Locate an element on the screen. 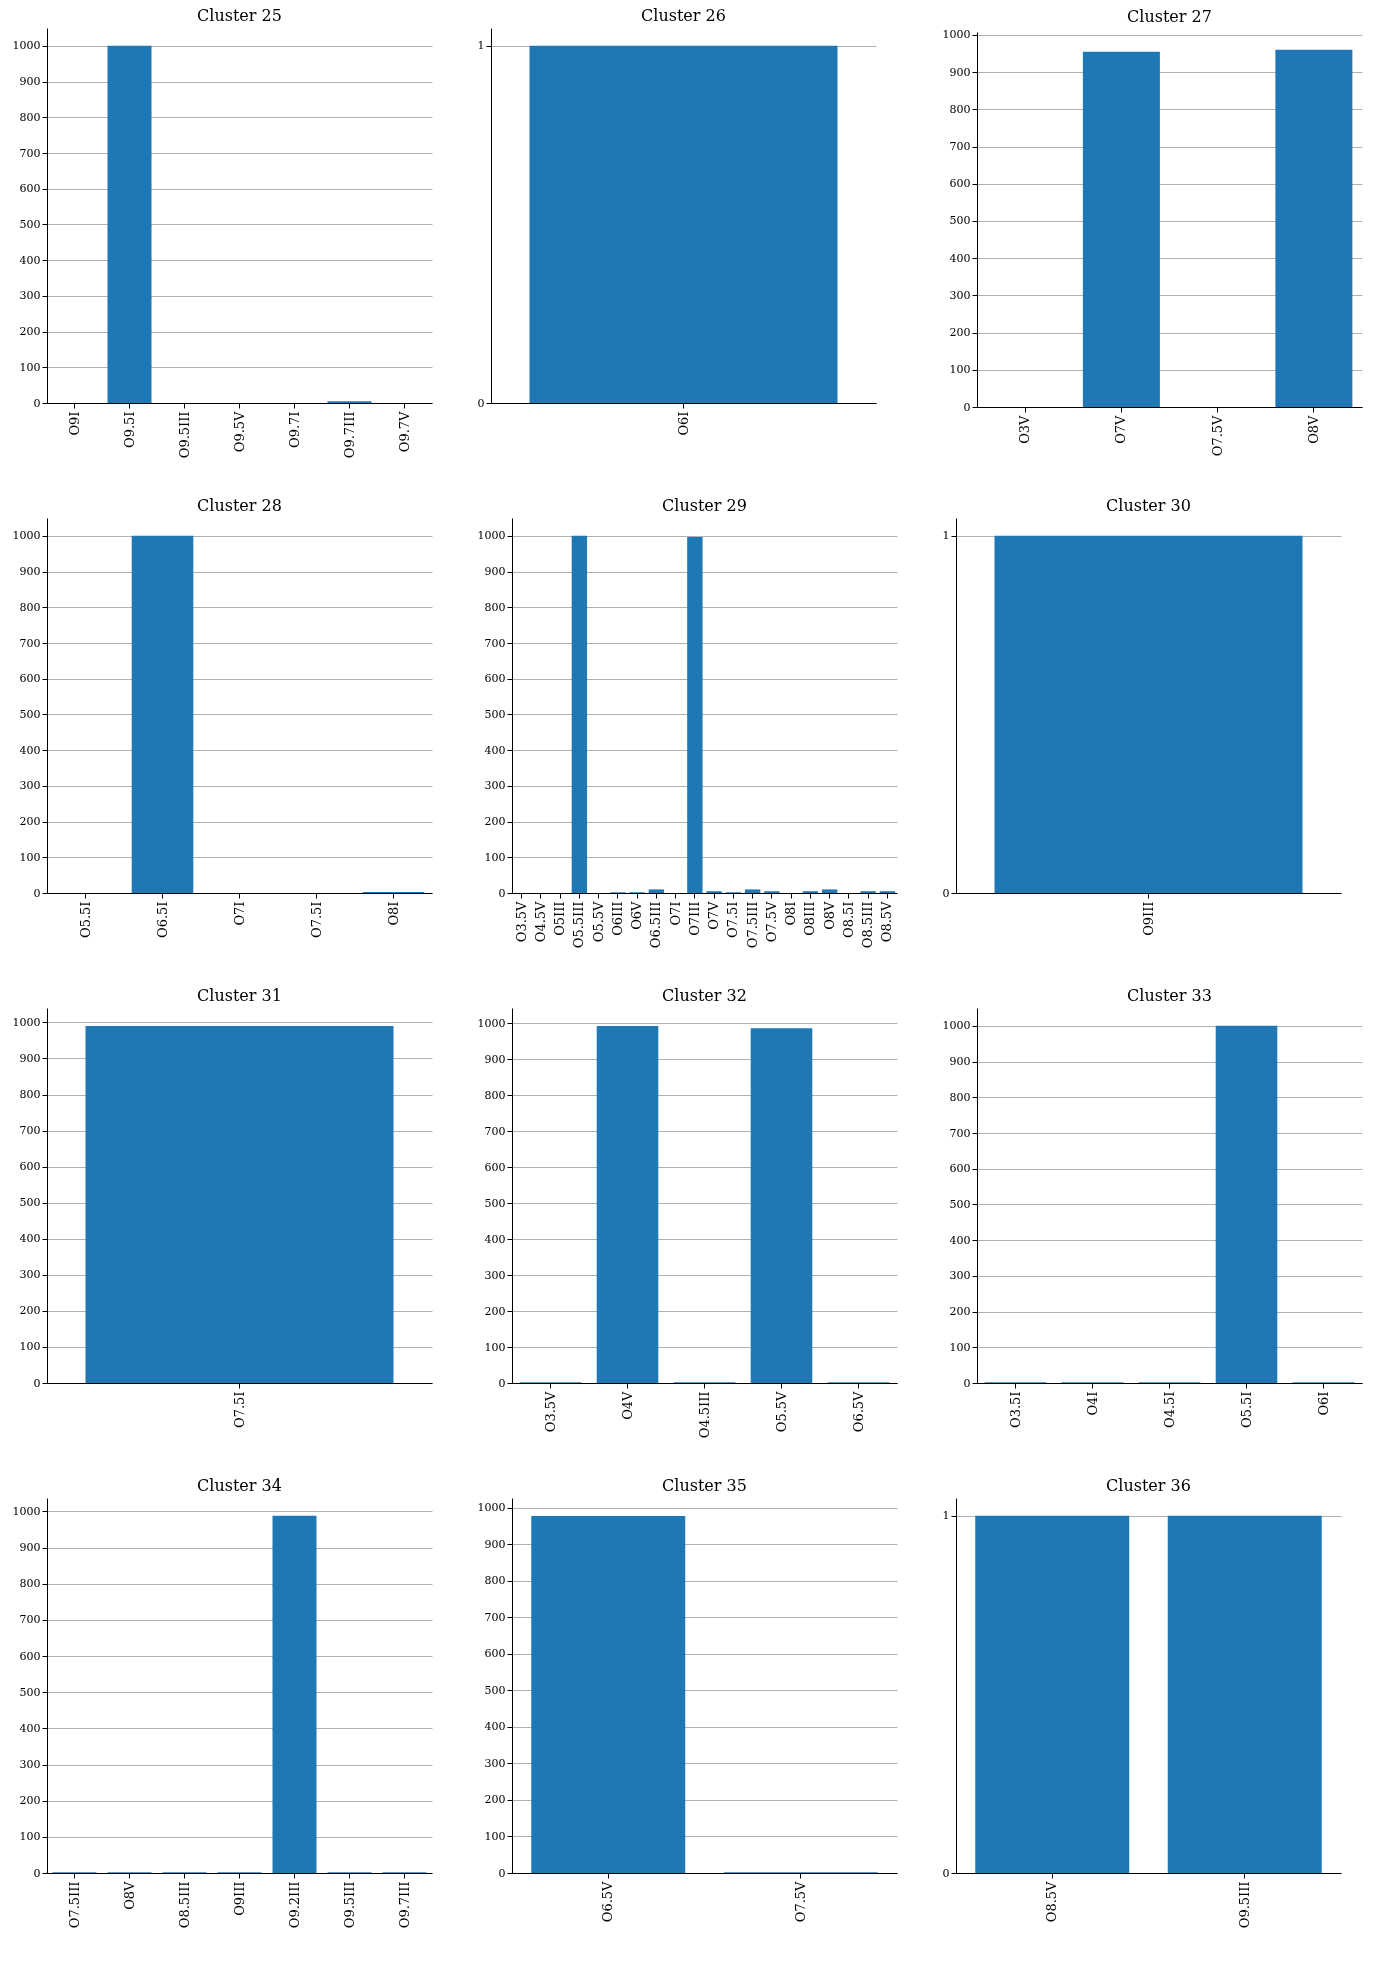  x-tick-label: O5.5V is located at coordinates (598, 921).